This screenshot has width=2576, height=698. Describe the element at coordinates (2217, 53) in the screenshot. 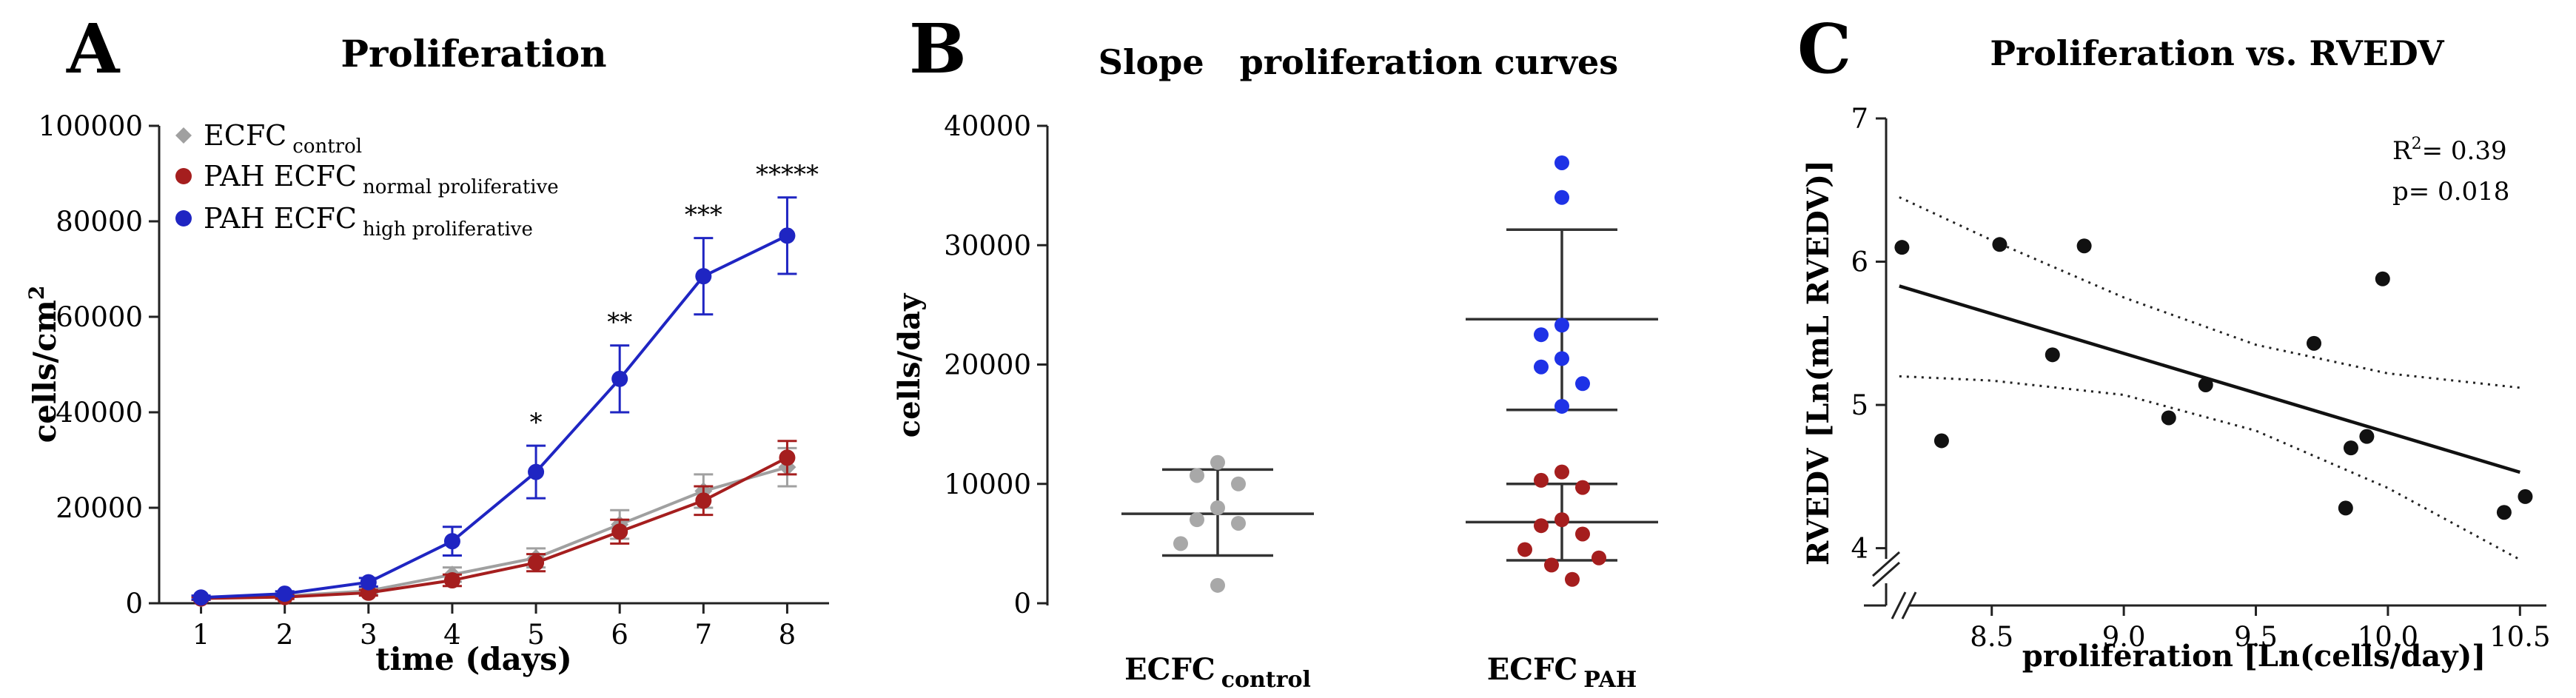

I see `panel-c-title: Proliferation vs. RVEDV` at that location.